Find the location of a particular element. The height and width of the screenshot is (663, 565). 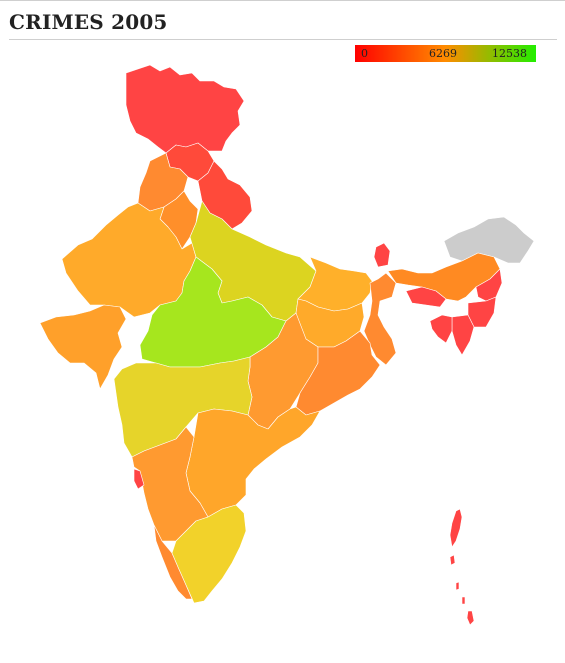

region-tamil-nadu is located at coordinates (209, 554).